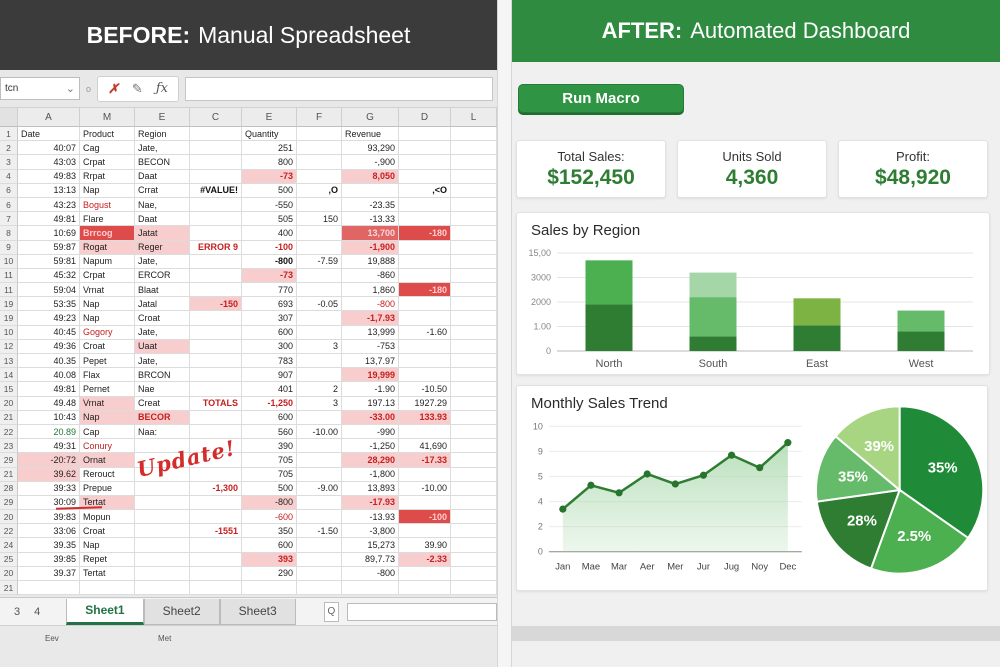  What do you see at coordinates (370, 573) in the screenshot?
I see `cell: -800` at bounding box center [370, 573].